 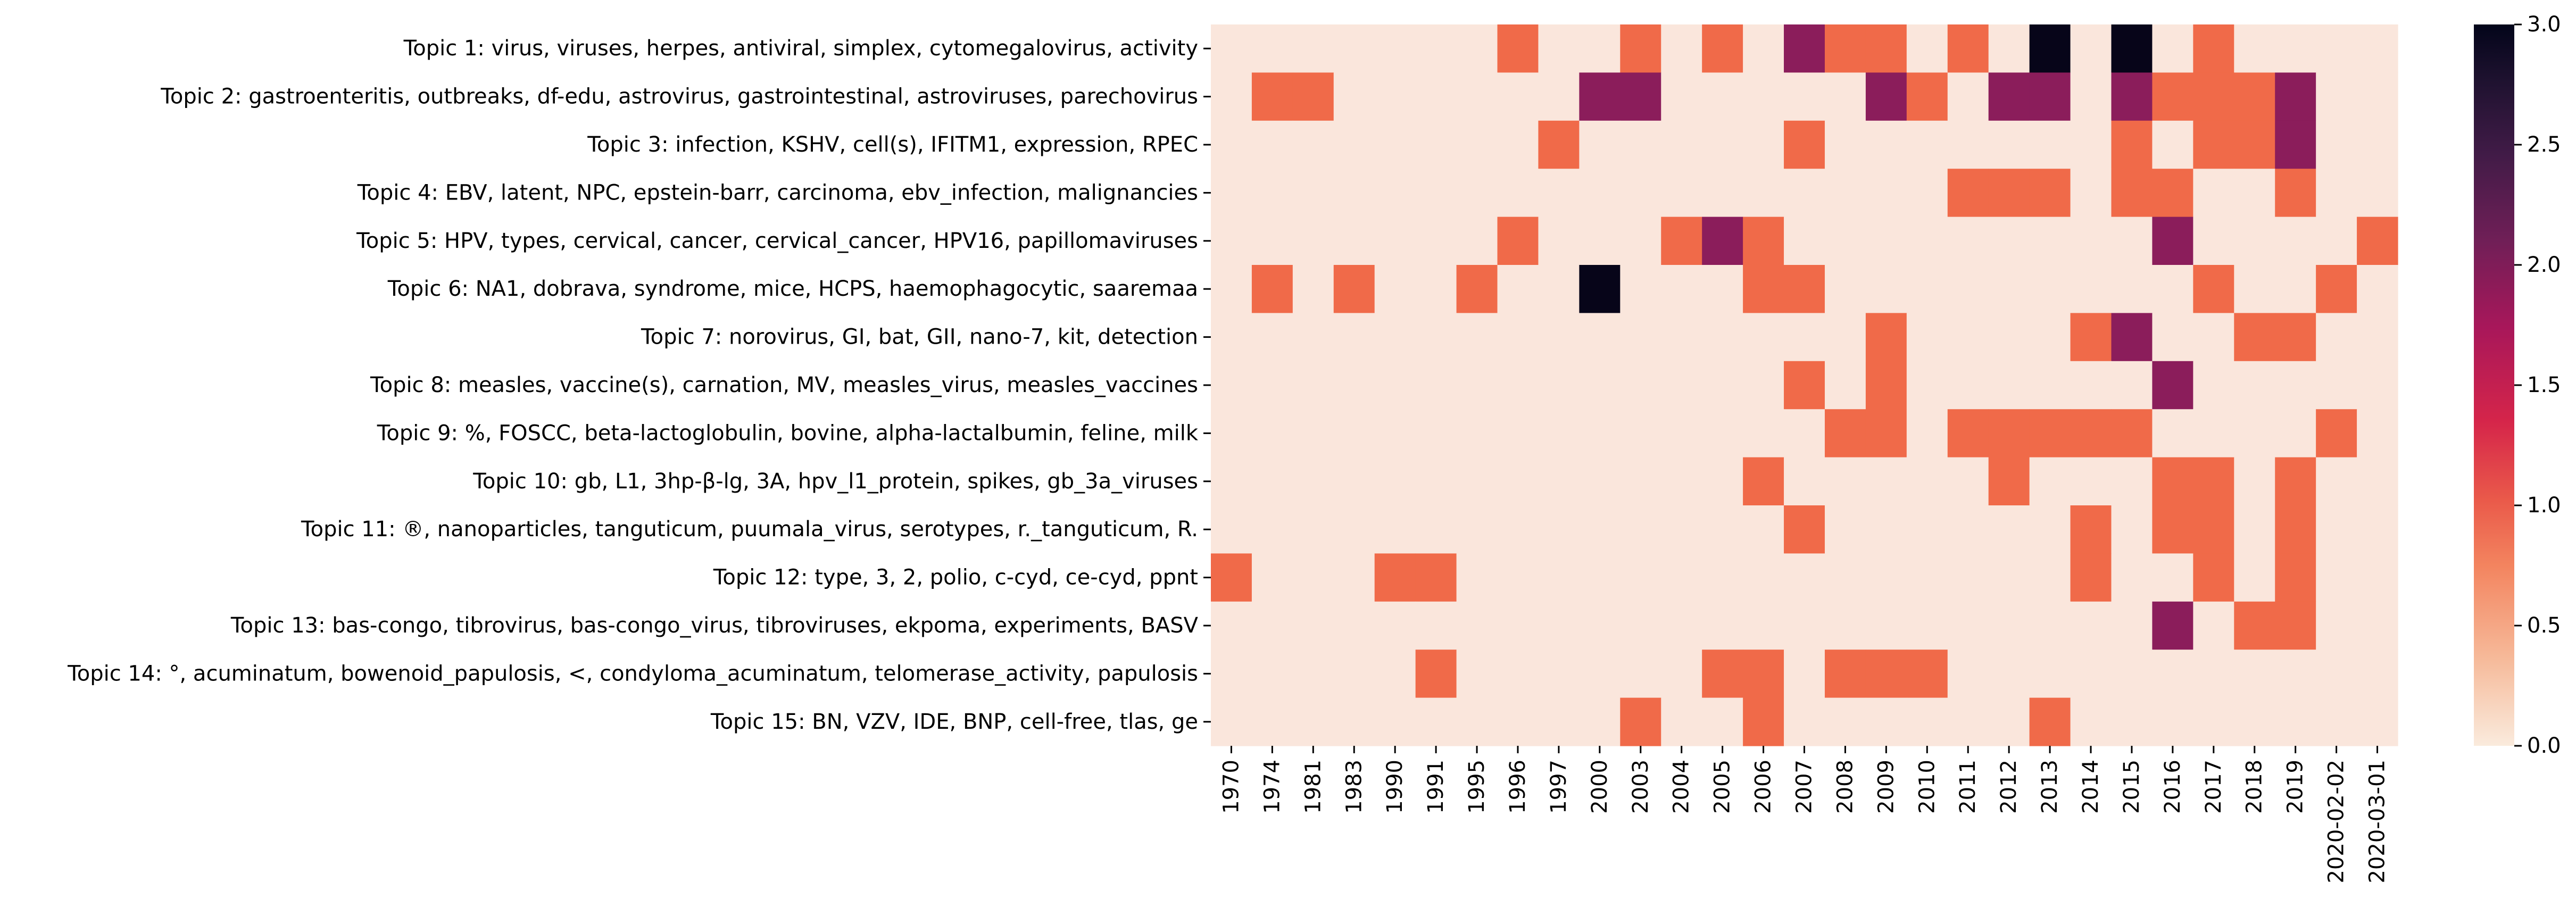 I want to click on column-label: 2008, so click(x=1845, y=787).